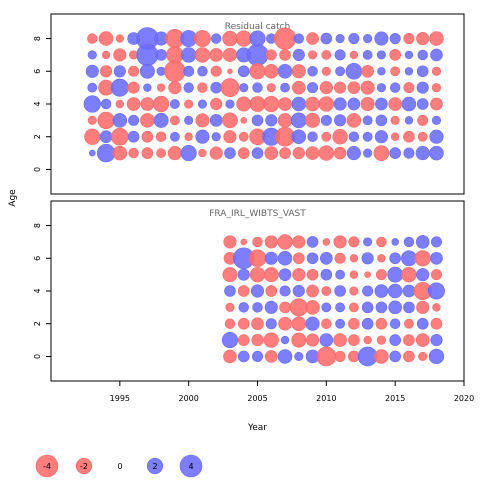 Image resolution: width=480 pixels, height=480 pixels. Describe the element at coordinates (37, 258) in the screenshot. I see `y-tick-label: 6` at that location.